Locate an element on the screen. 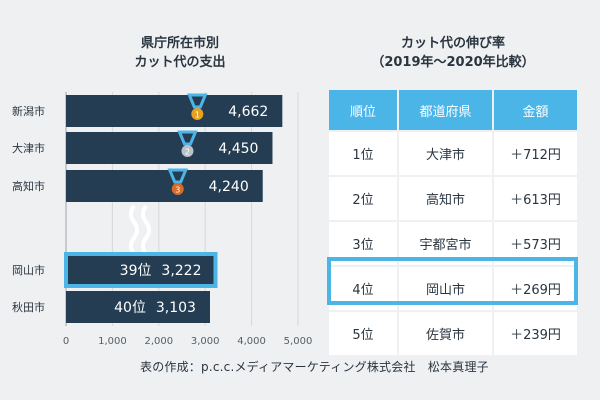 The width and height of the screenshot is (600, 400). table-row-highlighted: 4位 岡山市 ＋269円 is located at coordinates (453, 288).